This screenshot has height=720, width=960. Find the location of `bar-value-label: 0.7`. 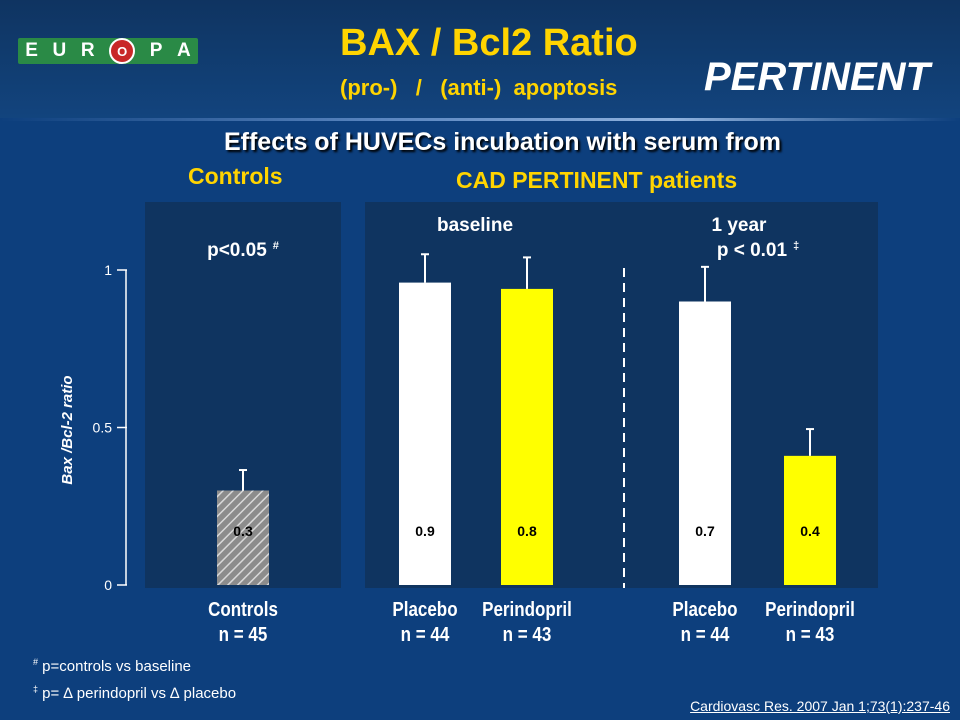

bar-value-label: 0.7 is located at coordinates (705, 531).